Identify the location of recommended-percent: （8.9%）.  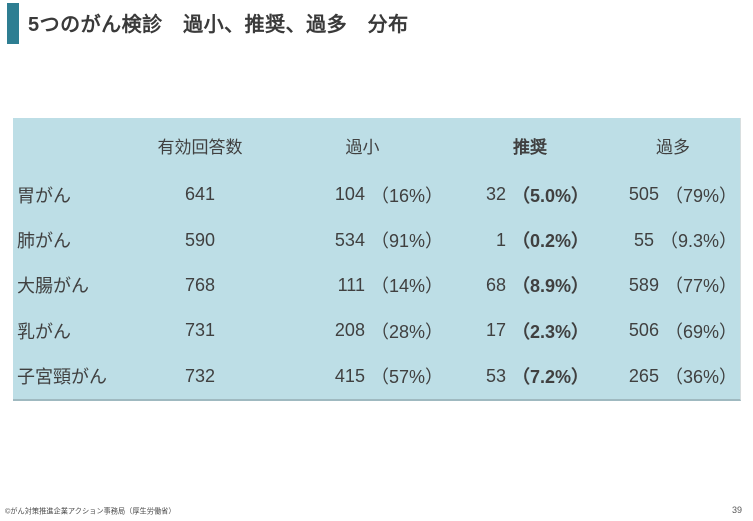
(550, 286).